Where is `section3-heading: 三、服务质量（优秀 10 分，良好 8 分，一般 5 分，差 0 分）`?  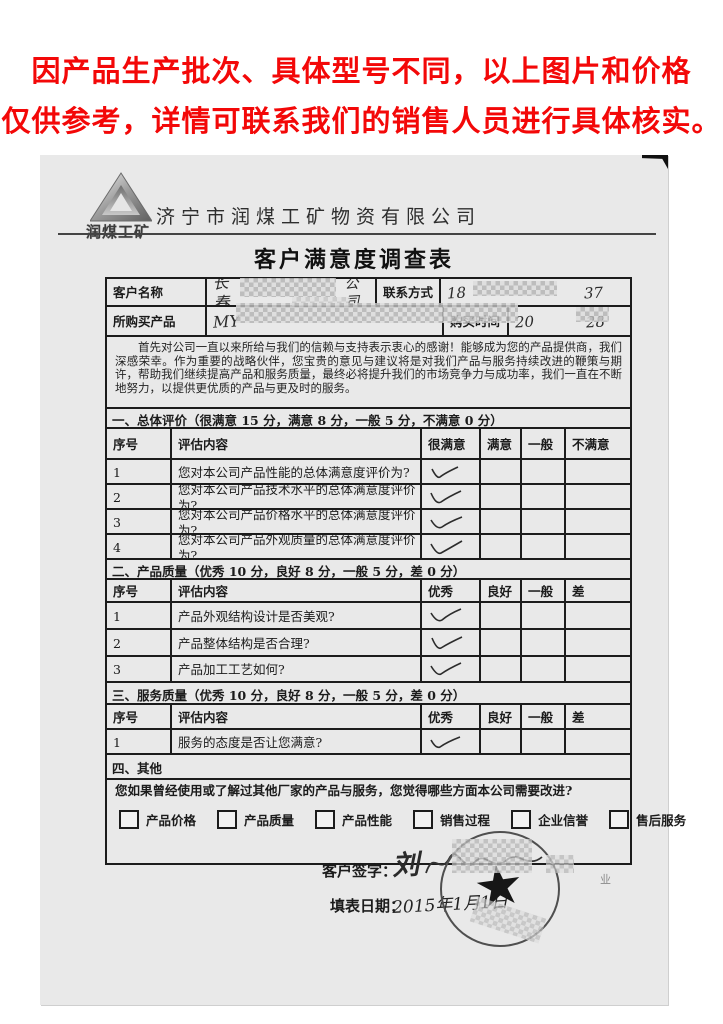 section3-heading: 三、服务质量（优秀 10 分，良好 8 分，一般 5 分，差 0 分） is located at coordinates (289, 695).